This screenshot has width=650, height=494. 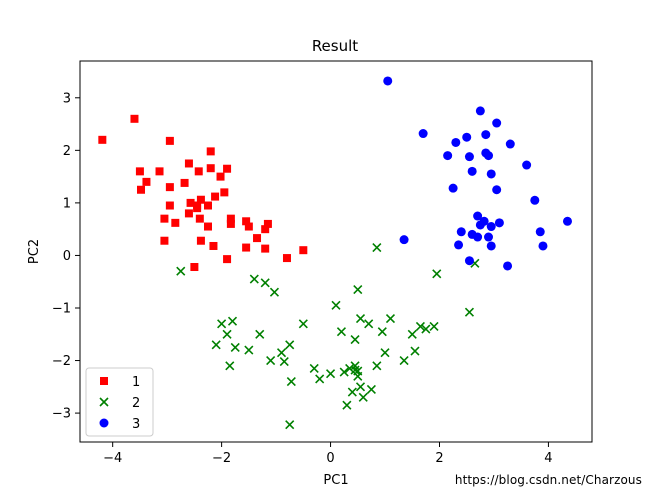 I want to click on y-axis-label: PC2, so click(x=34, y=251).